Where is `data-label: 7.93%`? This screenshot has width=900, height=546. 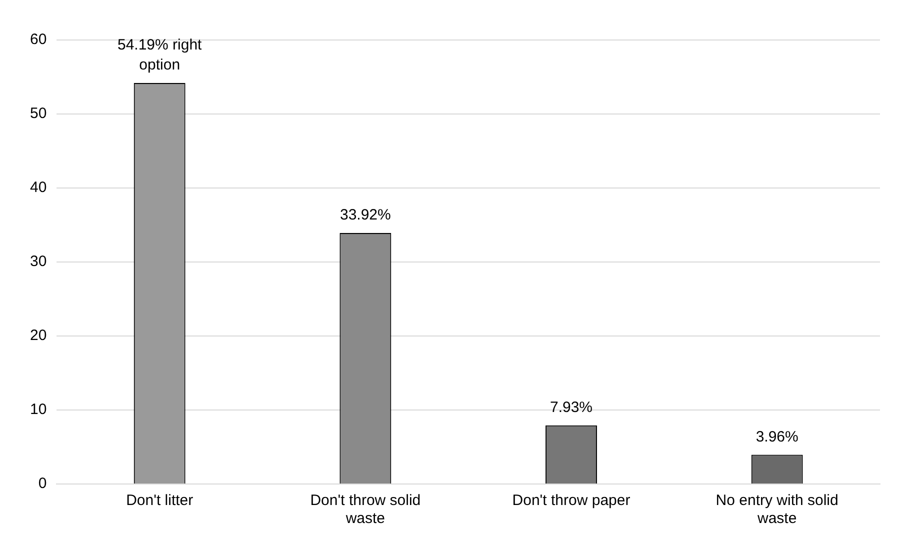 data-label: 7.93% is located at coordinates (571, 407).